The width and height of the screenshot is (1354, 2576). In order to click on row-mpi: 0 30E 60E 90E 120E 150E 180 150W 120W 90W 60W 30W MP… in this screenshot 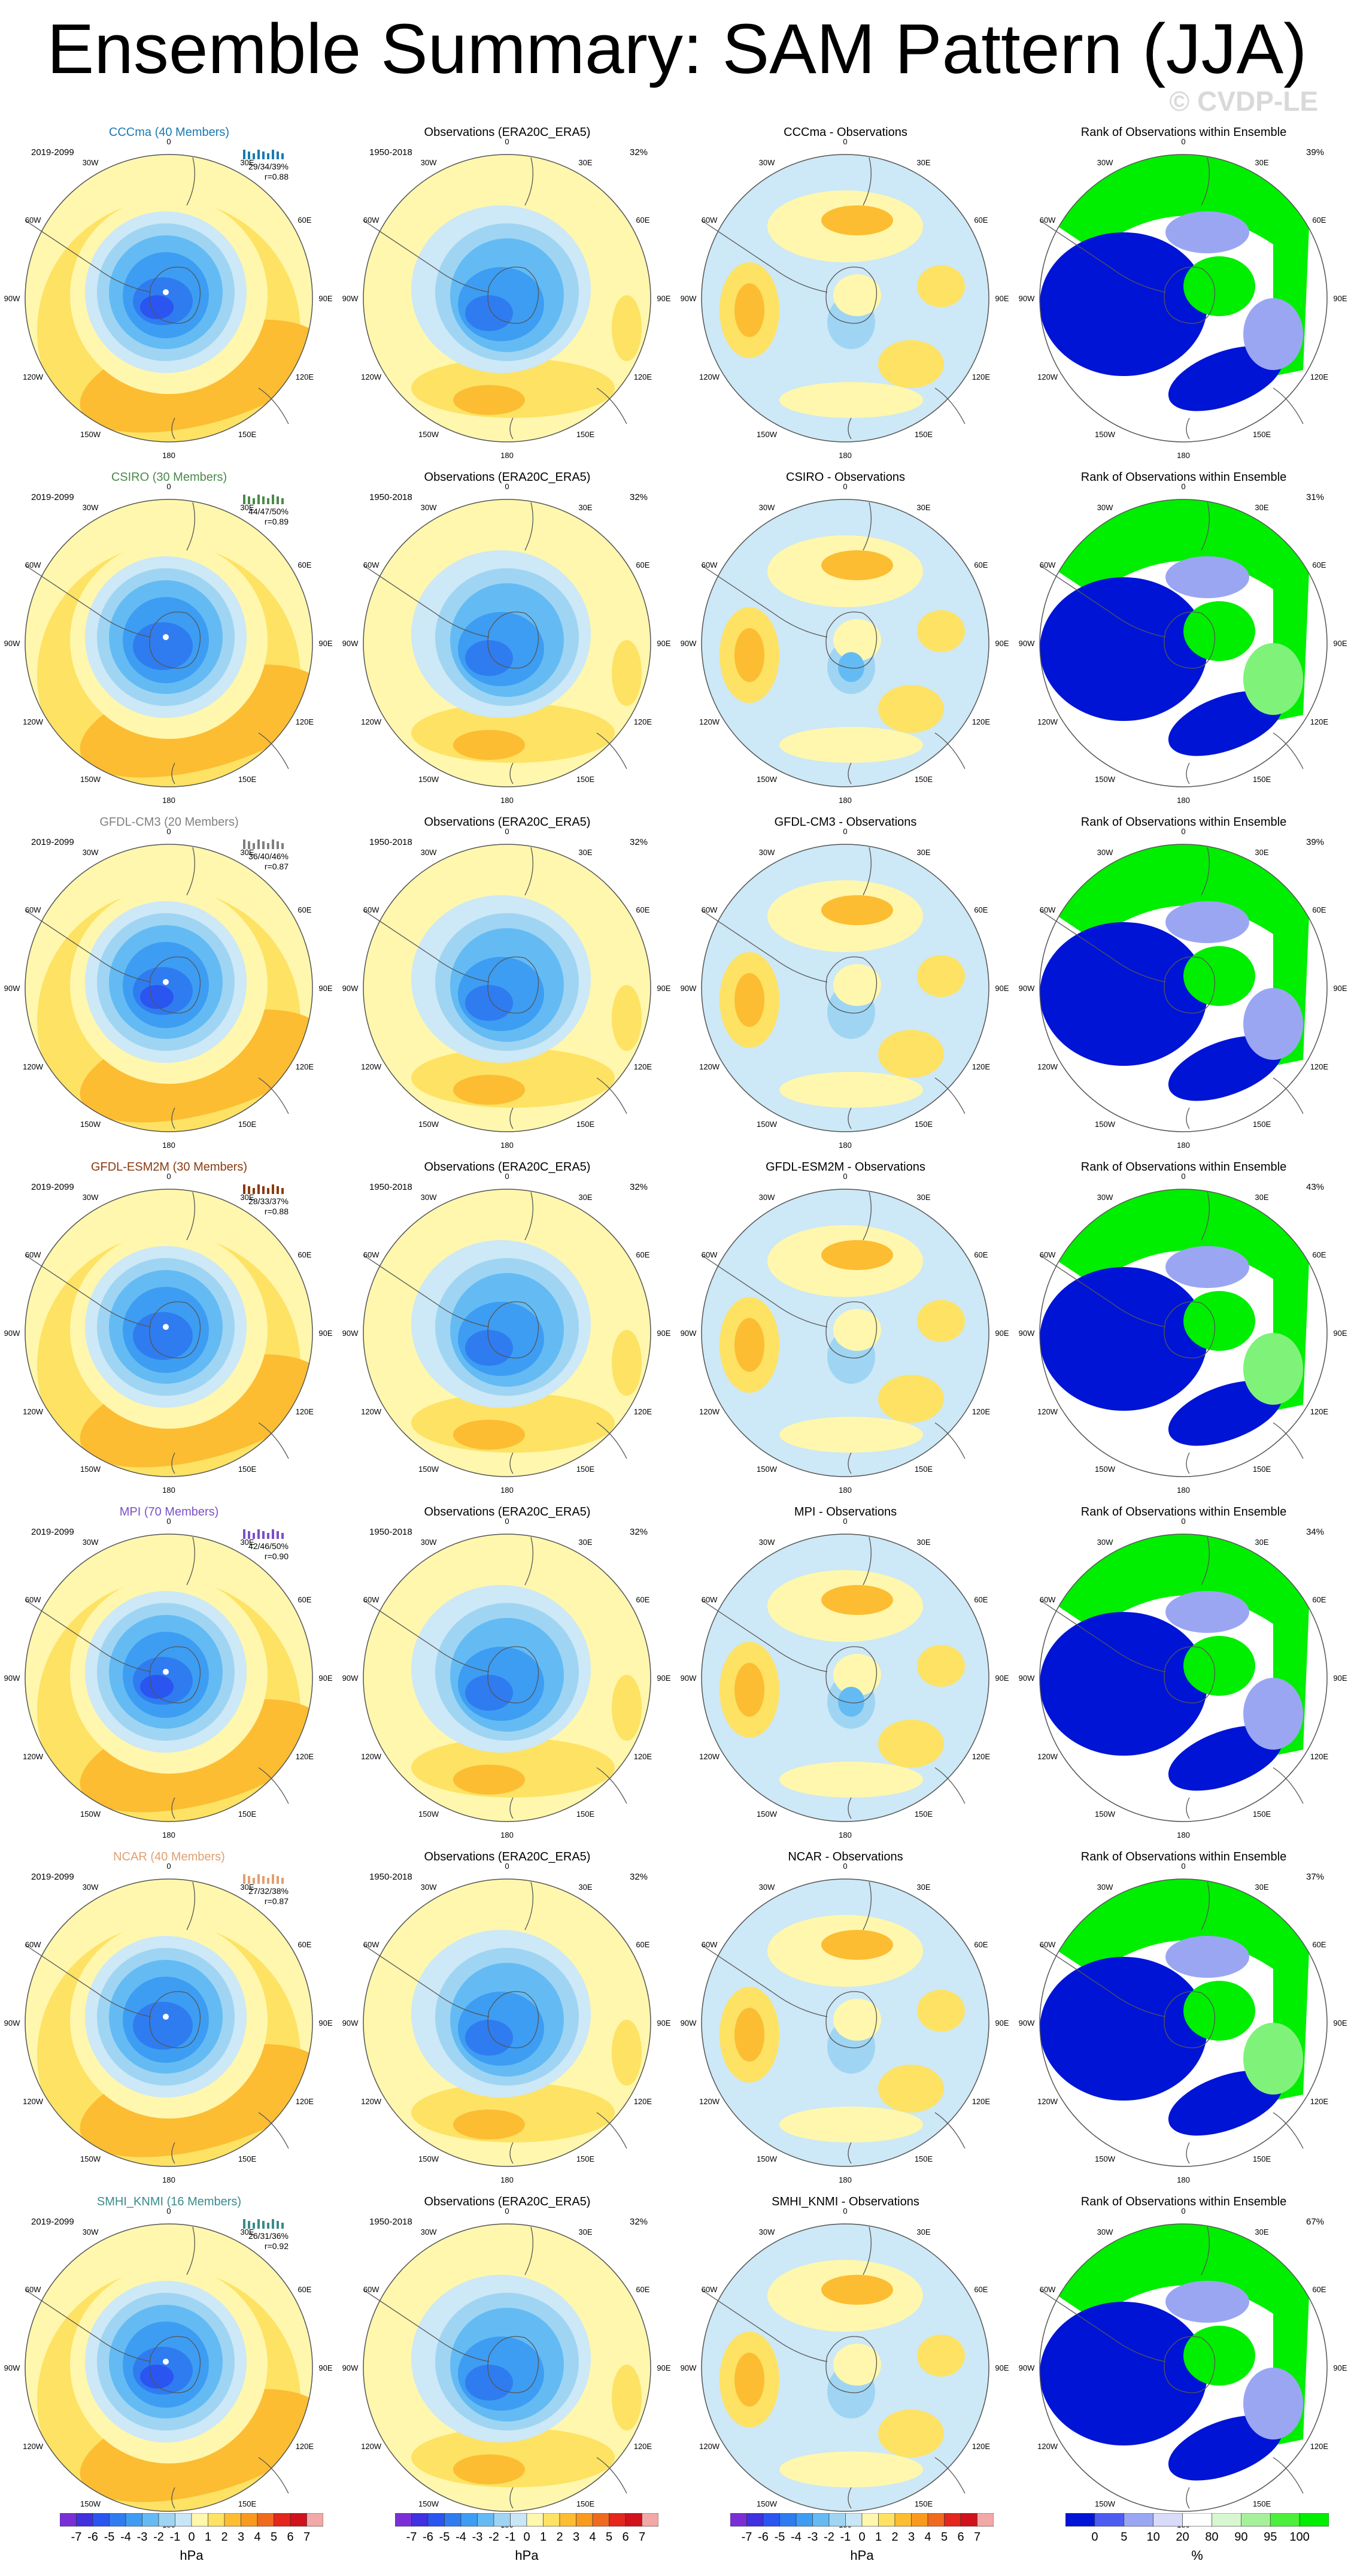, I will do `click(677, 1676)`.